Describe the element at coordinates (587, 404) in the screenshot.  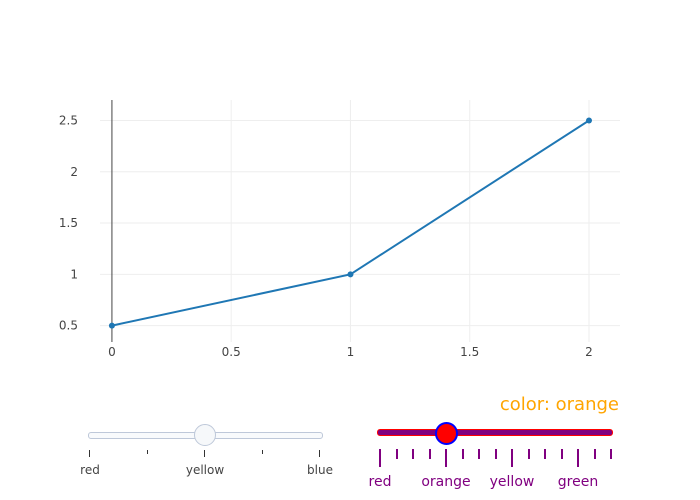
I see `current-value-text: orange` at that location.